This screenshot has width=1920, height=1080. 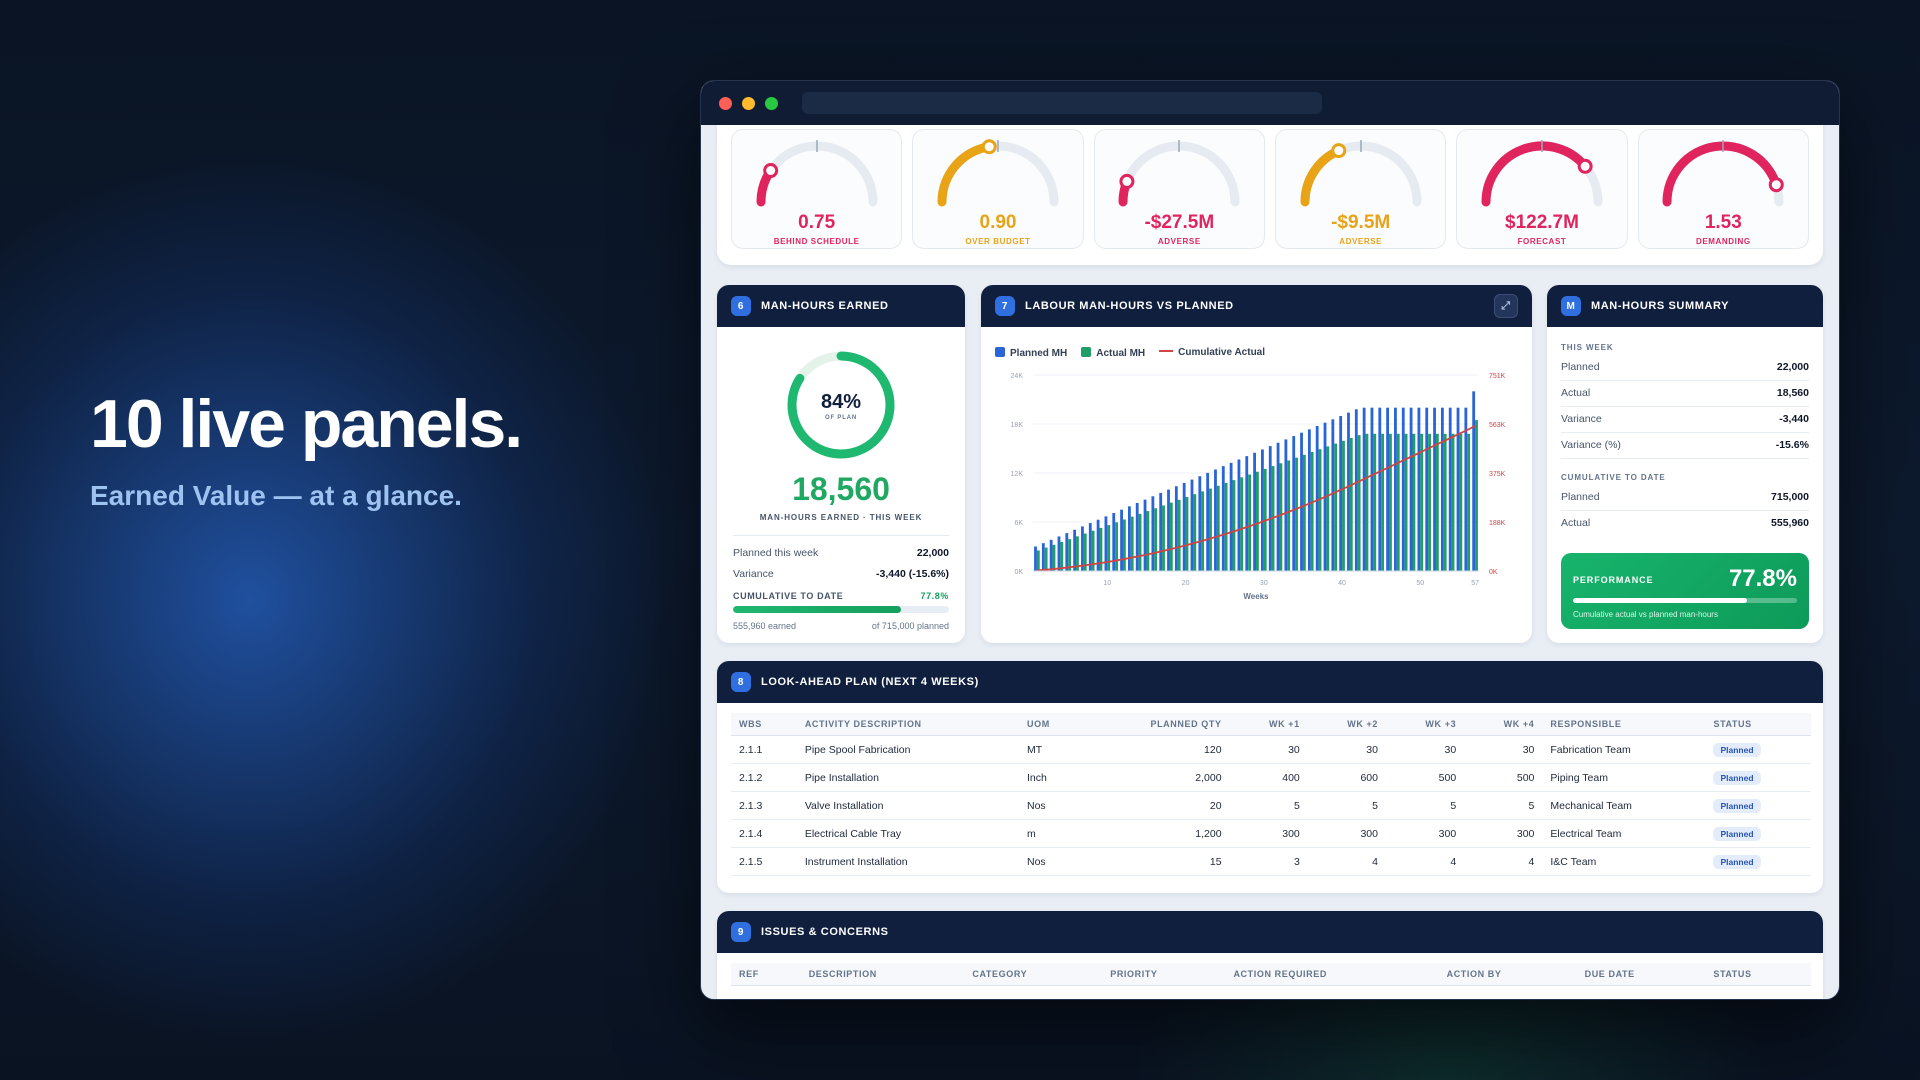 What do you see at coordinates (1107, 583) in the screenshot?
I see `x-tick-label: 10` at bounding box center [1107, 583].